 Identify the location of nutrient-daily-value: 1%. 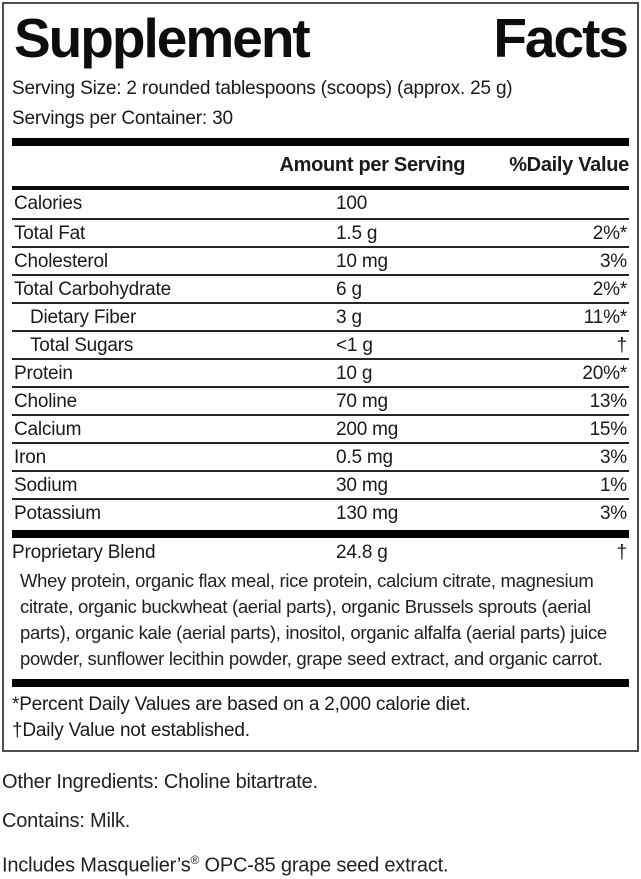
(613, 485).